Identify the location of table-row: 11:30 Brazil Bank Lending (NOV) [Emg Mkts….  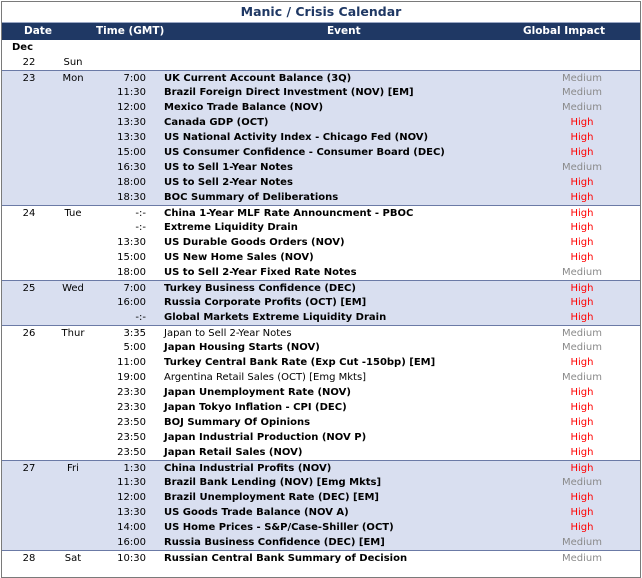
(321, 482).